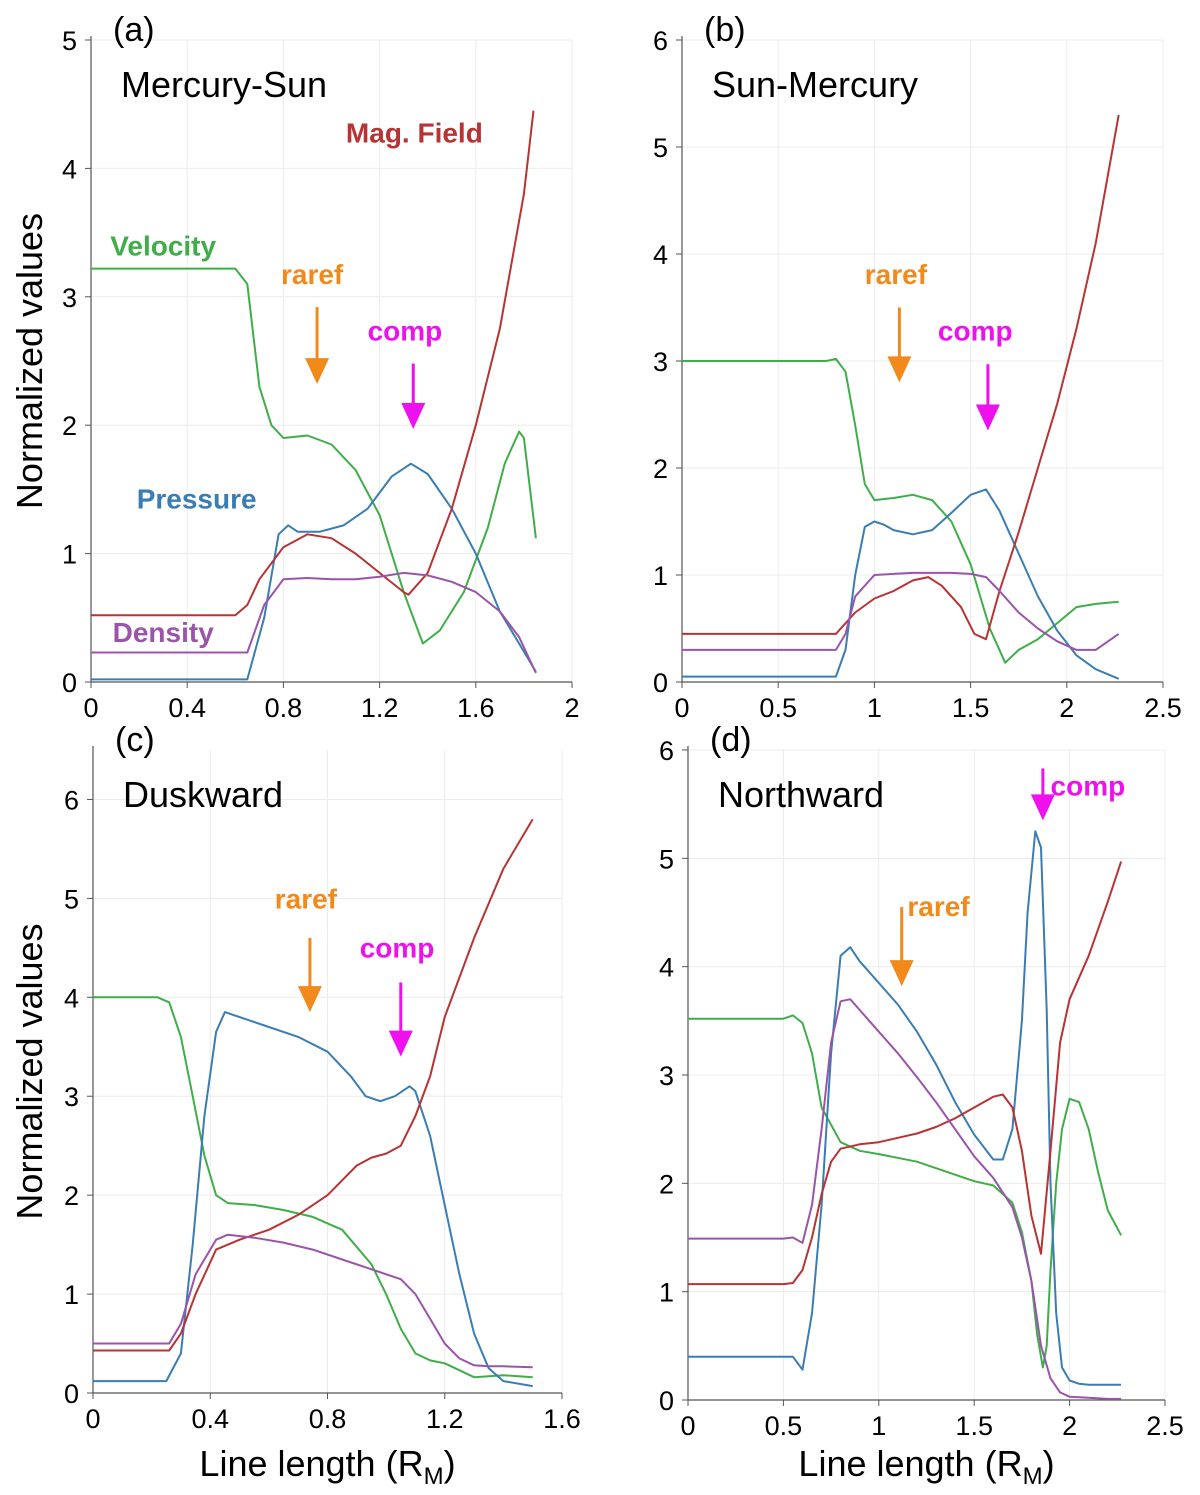  Describe the element at coordinates (134, 30) in the screenshot. I see `panel-tag: (a)` at that location.